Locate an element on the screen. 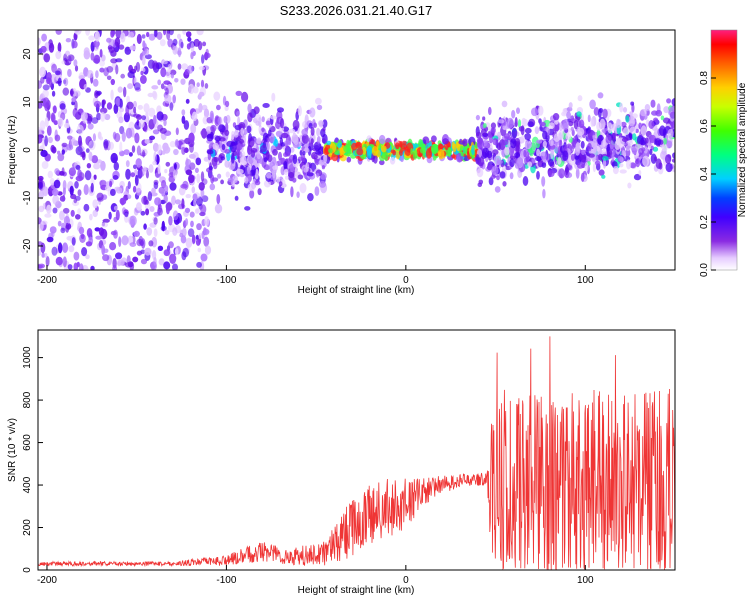 The width and height of the screenshot is (750, 600). snr-xtick-label: -200 is located at coordinates (47, 580).